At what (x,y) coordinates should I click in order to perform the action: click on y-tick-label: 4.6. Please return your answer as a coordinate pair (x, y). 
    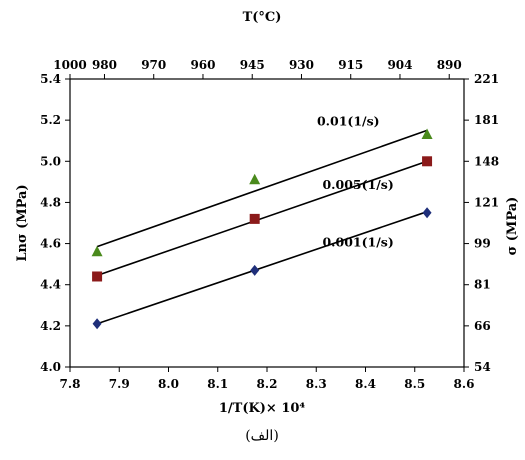
    Looking at the image, I should click on (50, 244).